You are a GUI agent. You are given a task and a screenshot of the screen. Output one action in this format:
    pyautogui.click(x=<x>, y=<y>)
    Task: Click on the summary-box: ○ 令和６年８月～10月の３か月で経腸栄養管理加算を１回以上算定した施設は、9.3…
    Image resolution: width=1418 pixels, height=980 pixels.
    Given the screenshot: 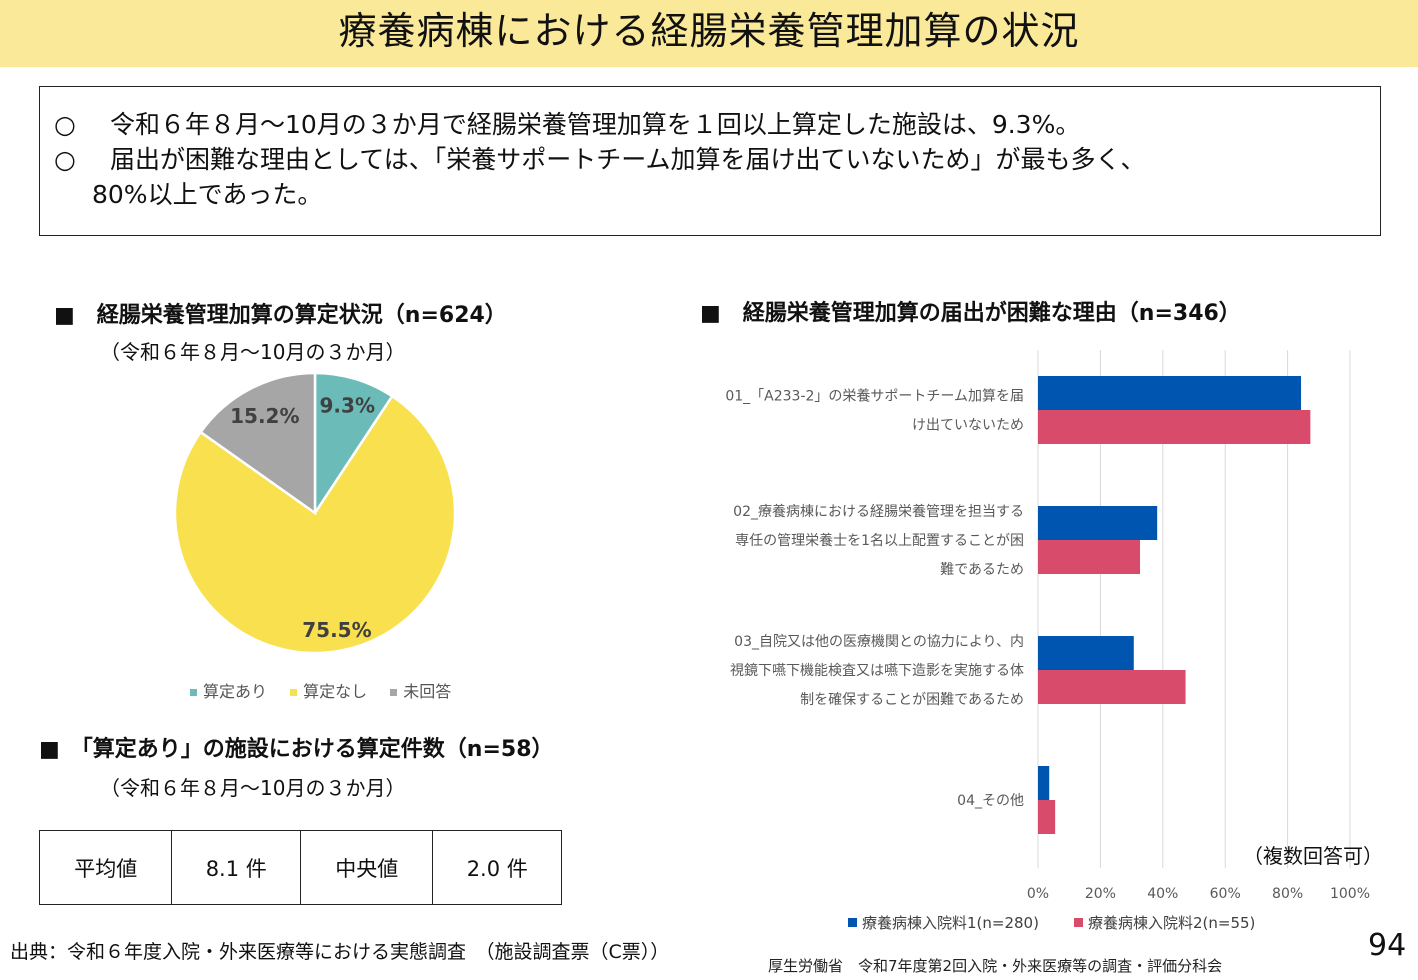 What is the action you would take?
    pyautogui.click(x=710, y=161)
    